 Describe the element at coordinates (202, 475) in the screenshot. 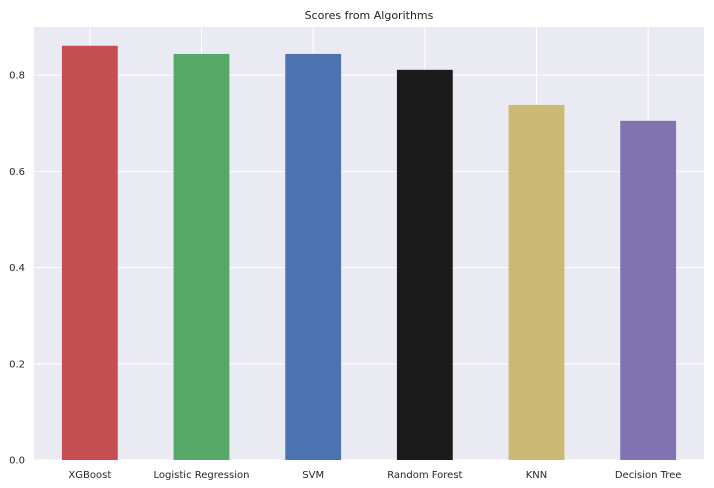

I see `x-tick-label: Logistic Regression` at that location.